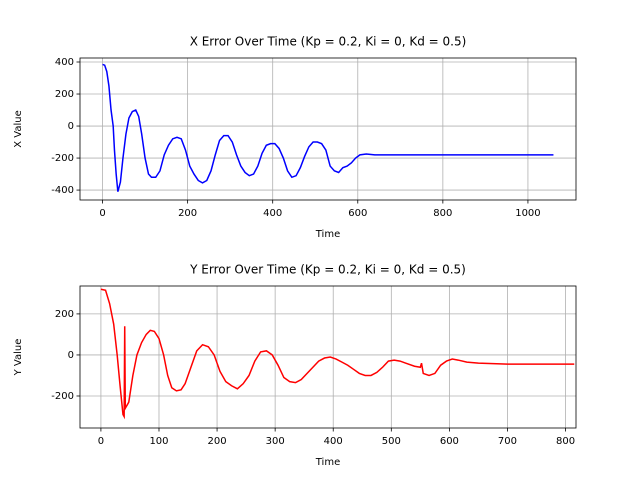 The image size is (640, 480). I want to click on x-tick-label: 700, so click(507, 441).